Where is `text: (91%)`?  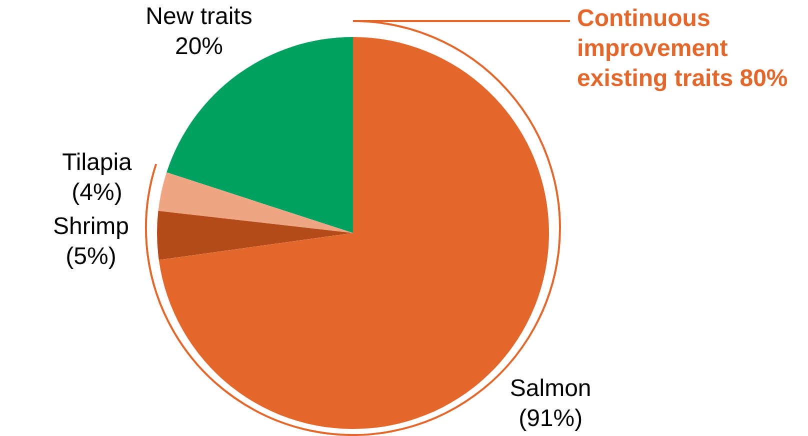
text: (91%) is located at coordinates (550, 418).